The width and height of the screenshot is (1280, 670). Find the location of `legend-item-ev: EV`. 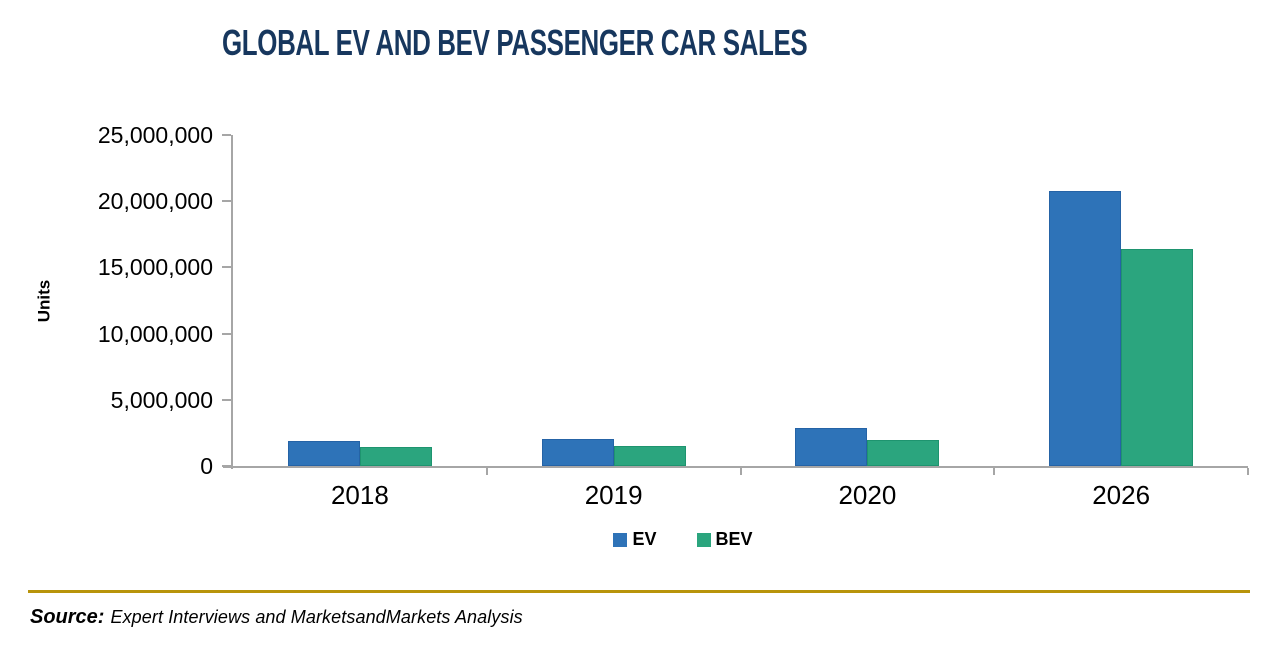

legend-item-ev: EV is located at coordinates (635, 539).